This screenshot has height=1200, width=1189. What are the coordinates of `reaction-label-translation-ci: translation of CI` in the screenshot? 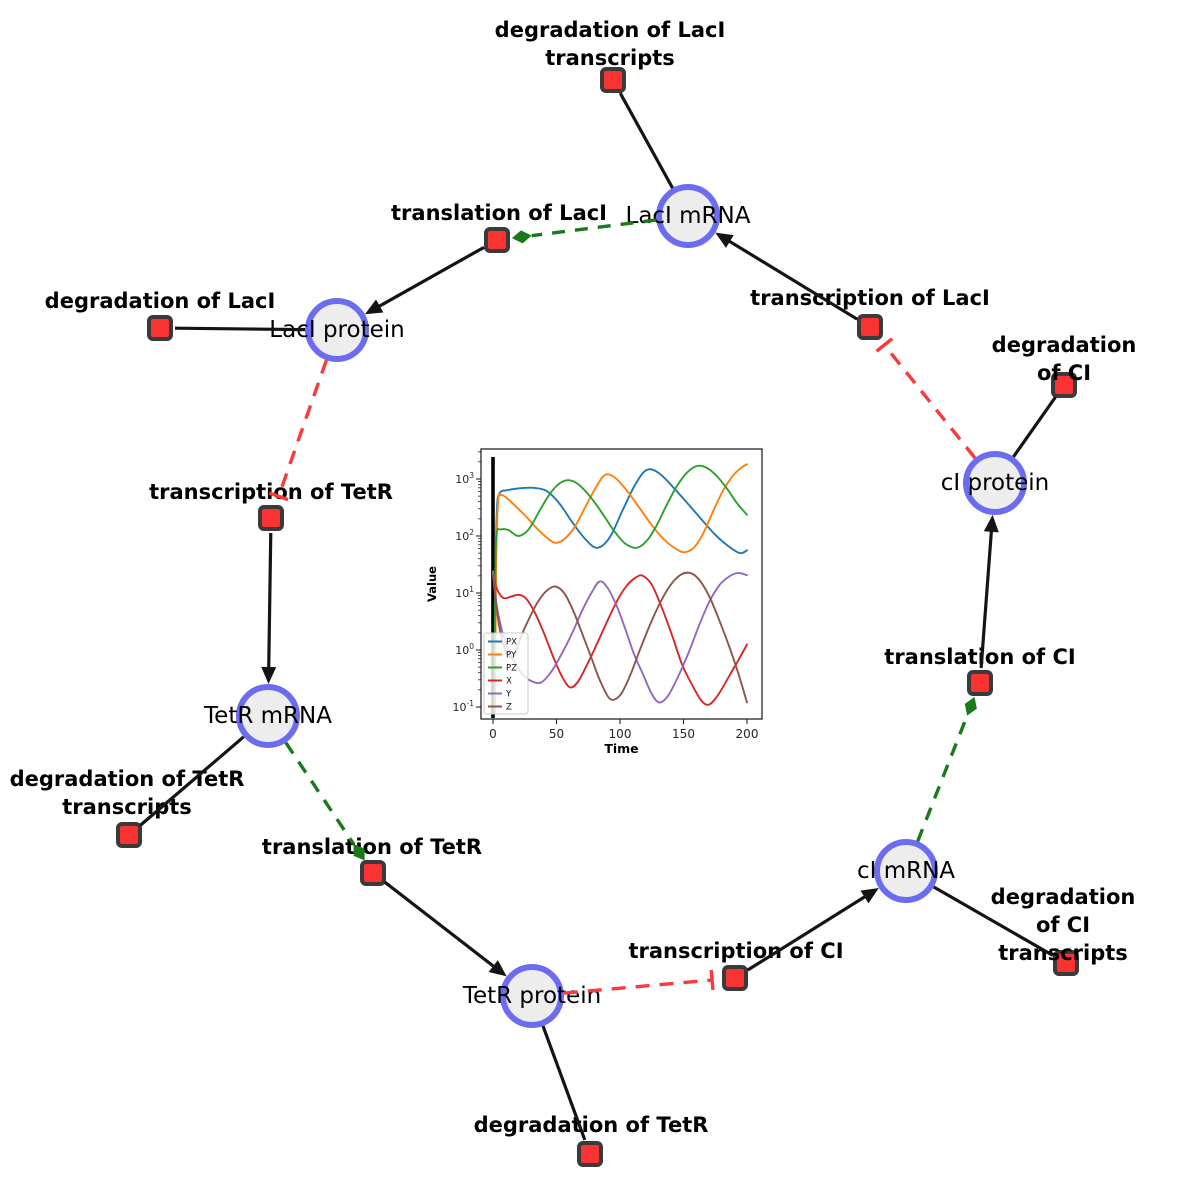 It's located at (980, 657).